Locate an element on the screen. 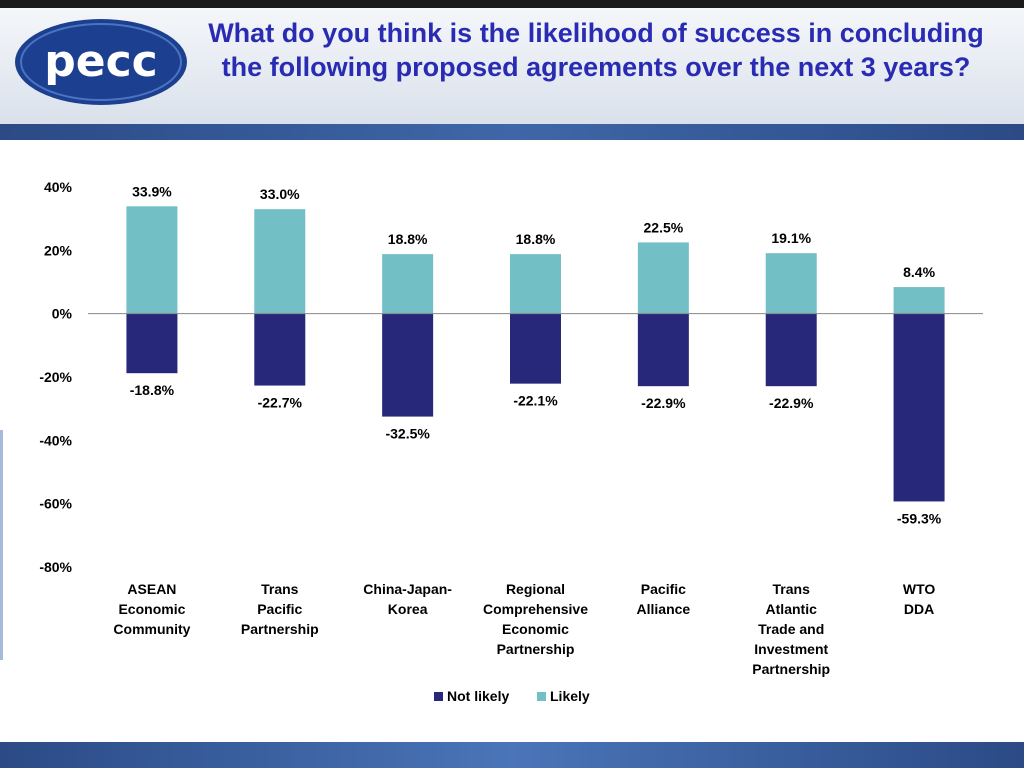  data-label-likely: 33.9% is located at coordinates (152, 191).